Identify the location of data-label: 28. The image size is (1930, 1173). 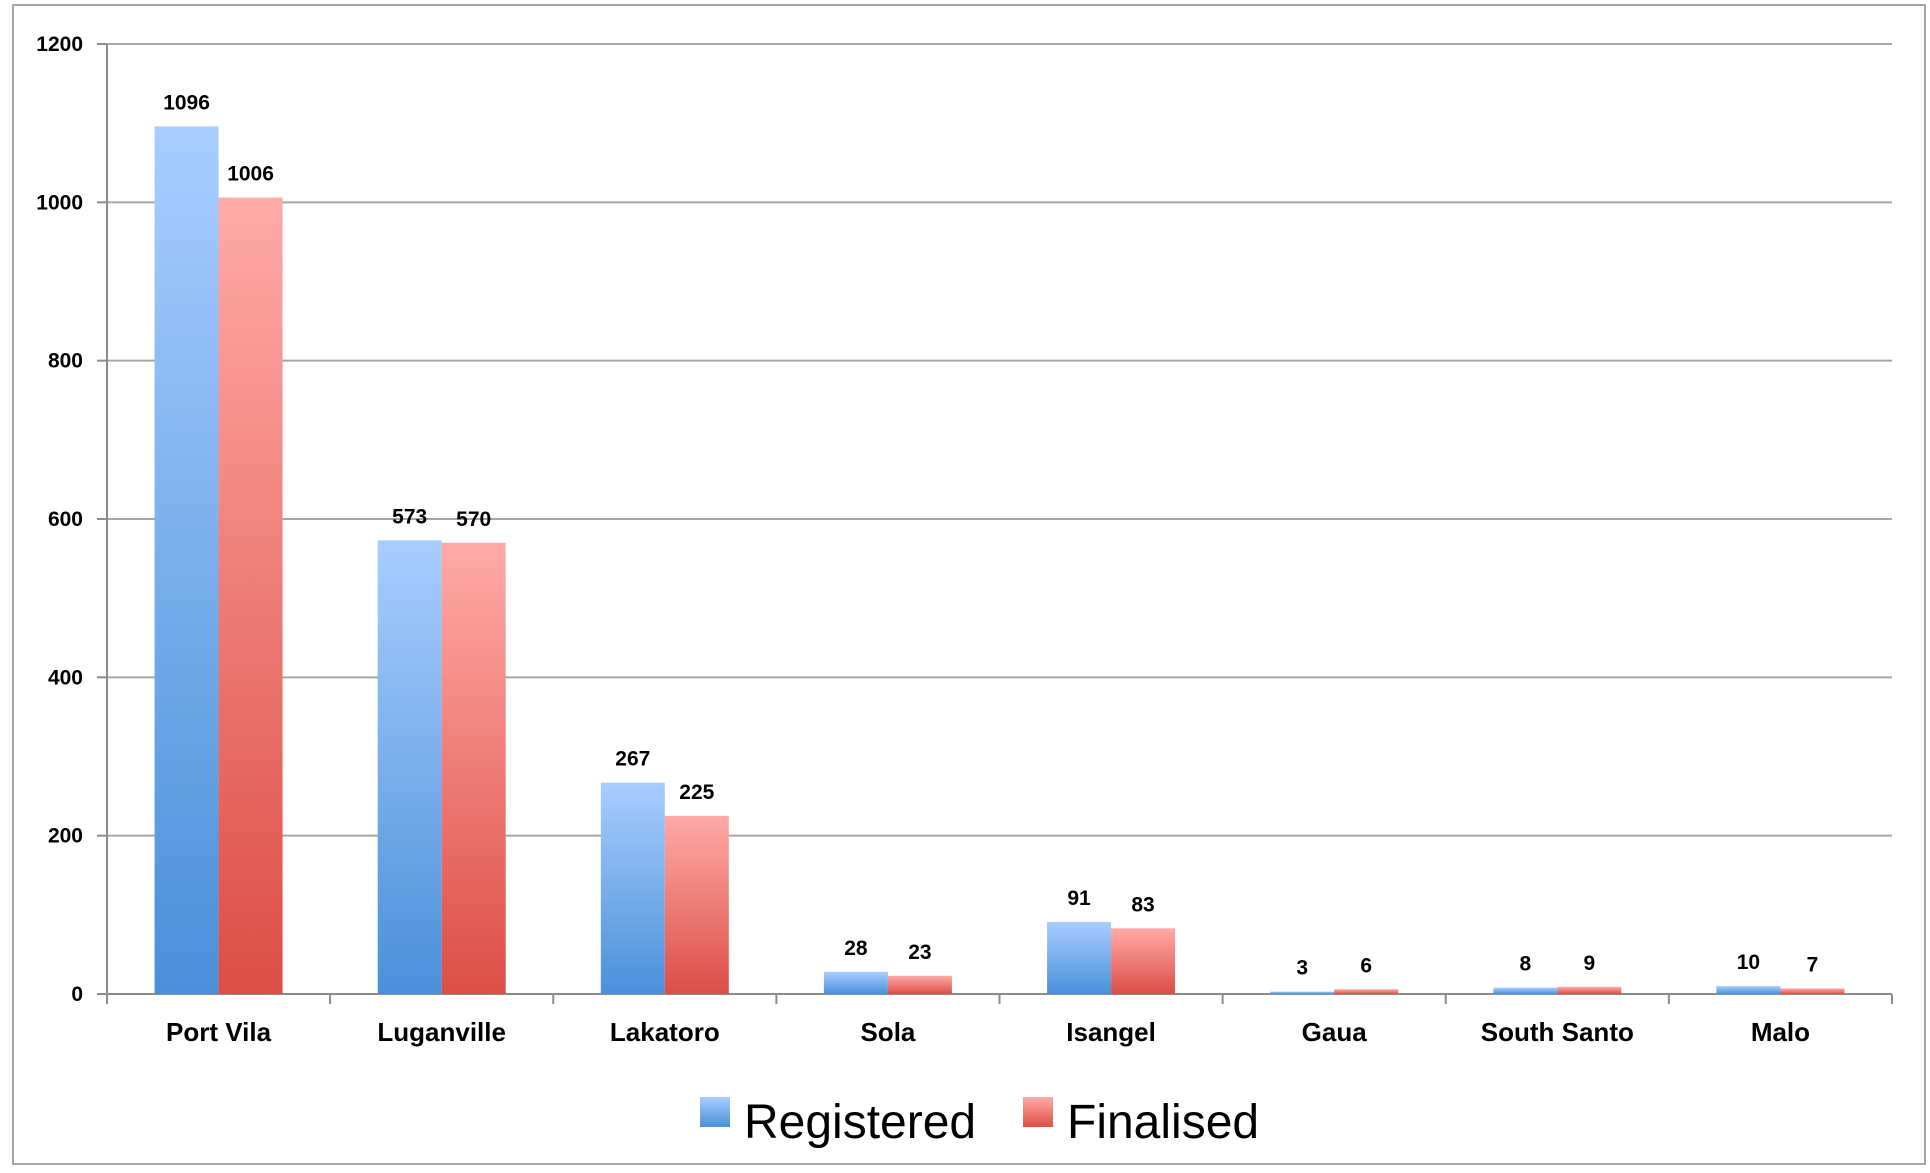
(856, 948).